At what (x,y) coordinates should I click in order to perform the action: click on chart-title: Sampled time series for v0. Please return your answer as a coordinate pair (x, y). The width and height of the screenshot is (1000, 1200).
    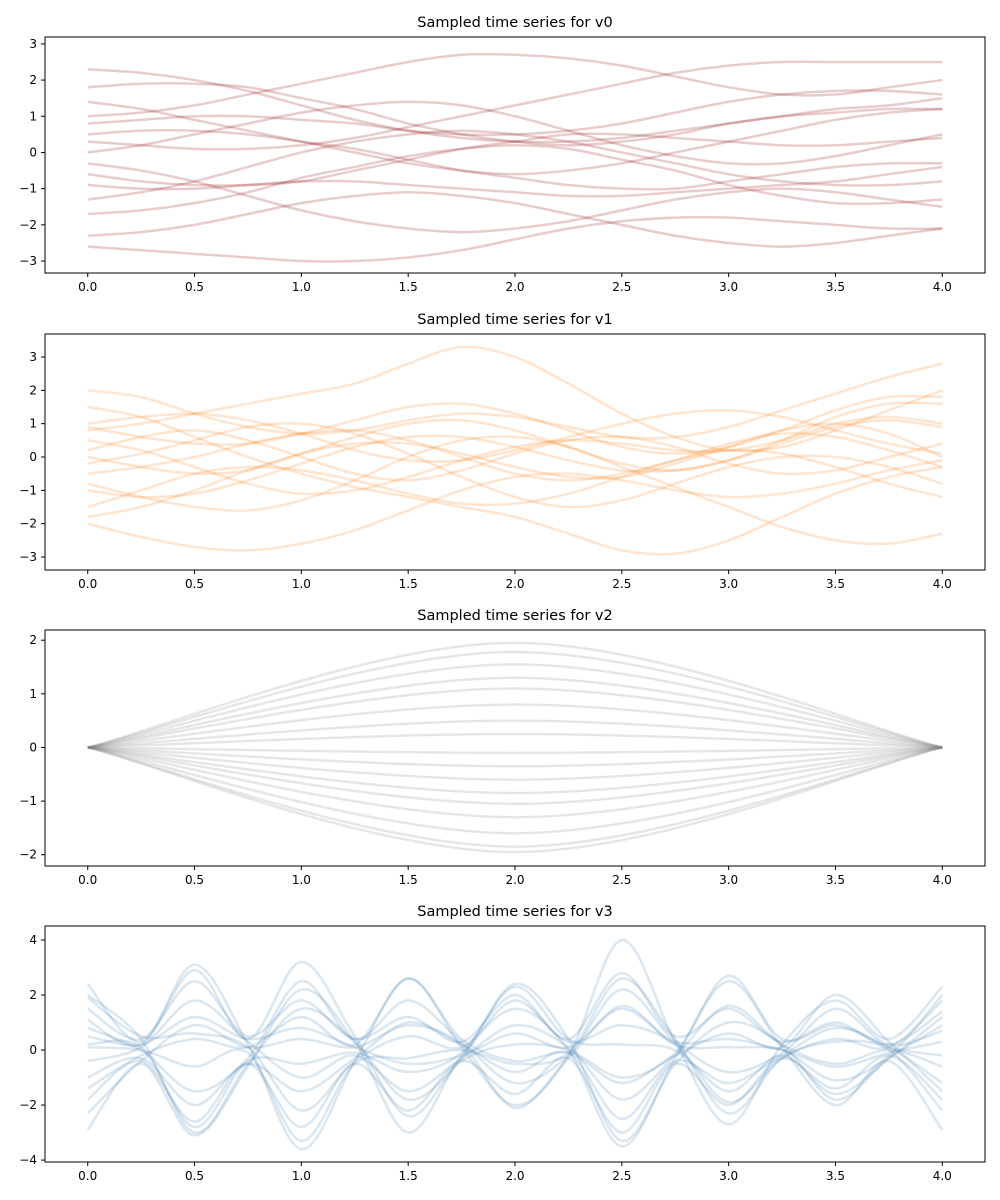
    Looking at the image, I should click on (514, 23).